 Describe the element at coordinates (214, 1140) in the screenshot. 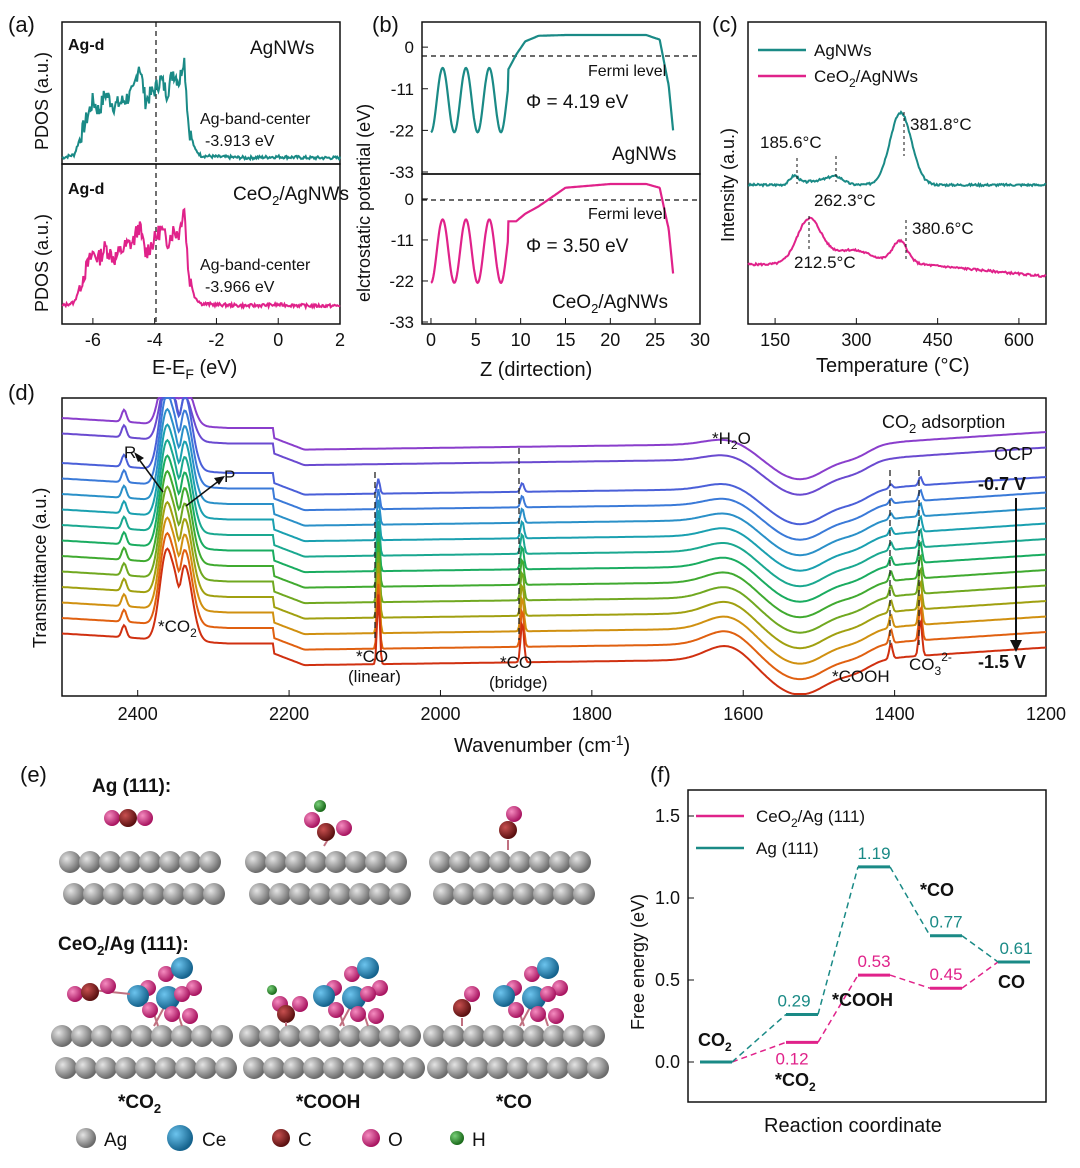

I see `legend-ce-label: Ce` at that location.